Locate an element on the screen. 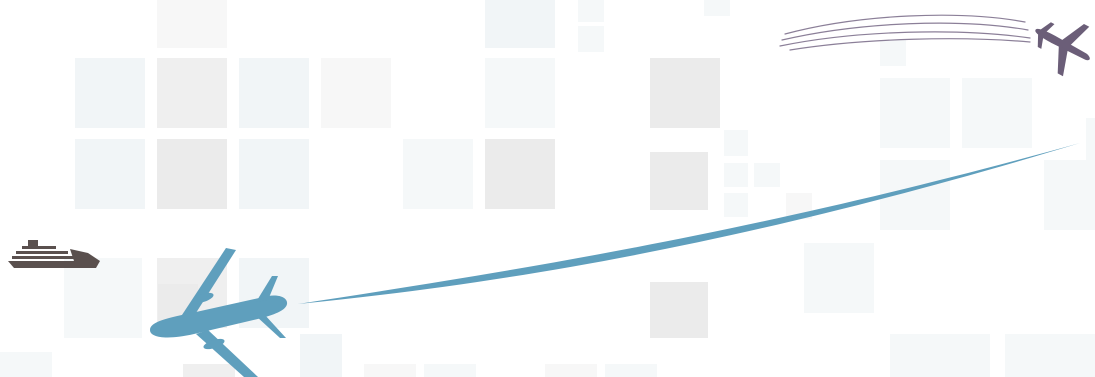  small-plane-contrails is located at coordinates (905, 32).